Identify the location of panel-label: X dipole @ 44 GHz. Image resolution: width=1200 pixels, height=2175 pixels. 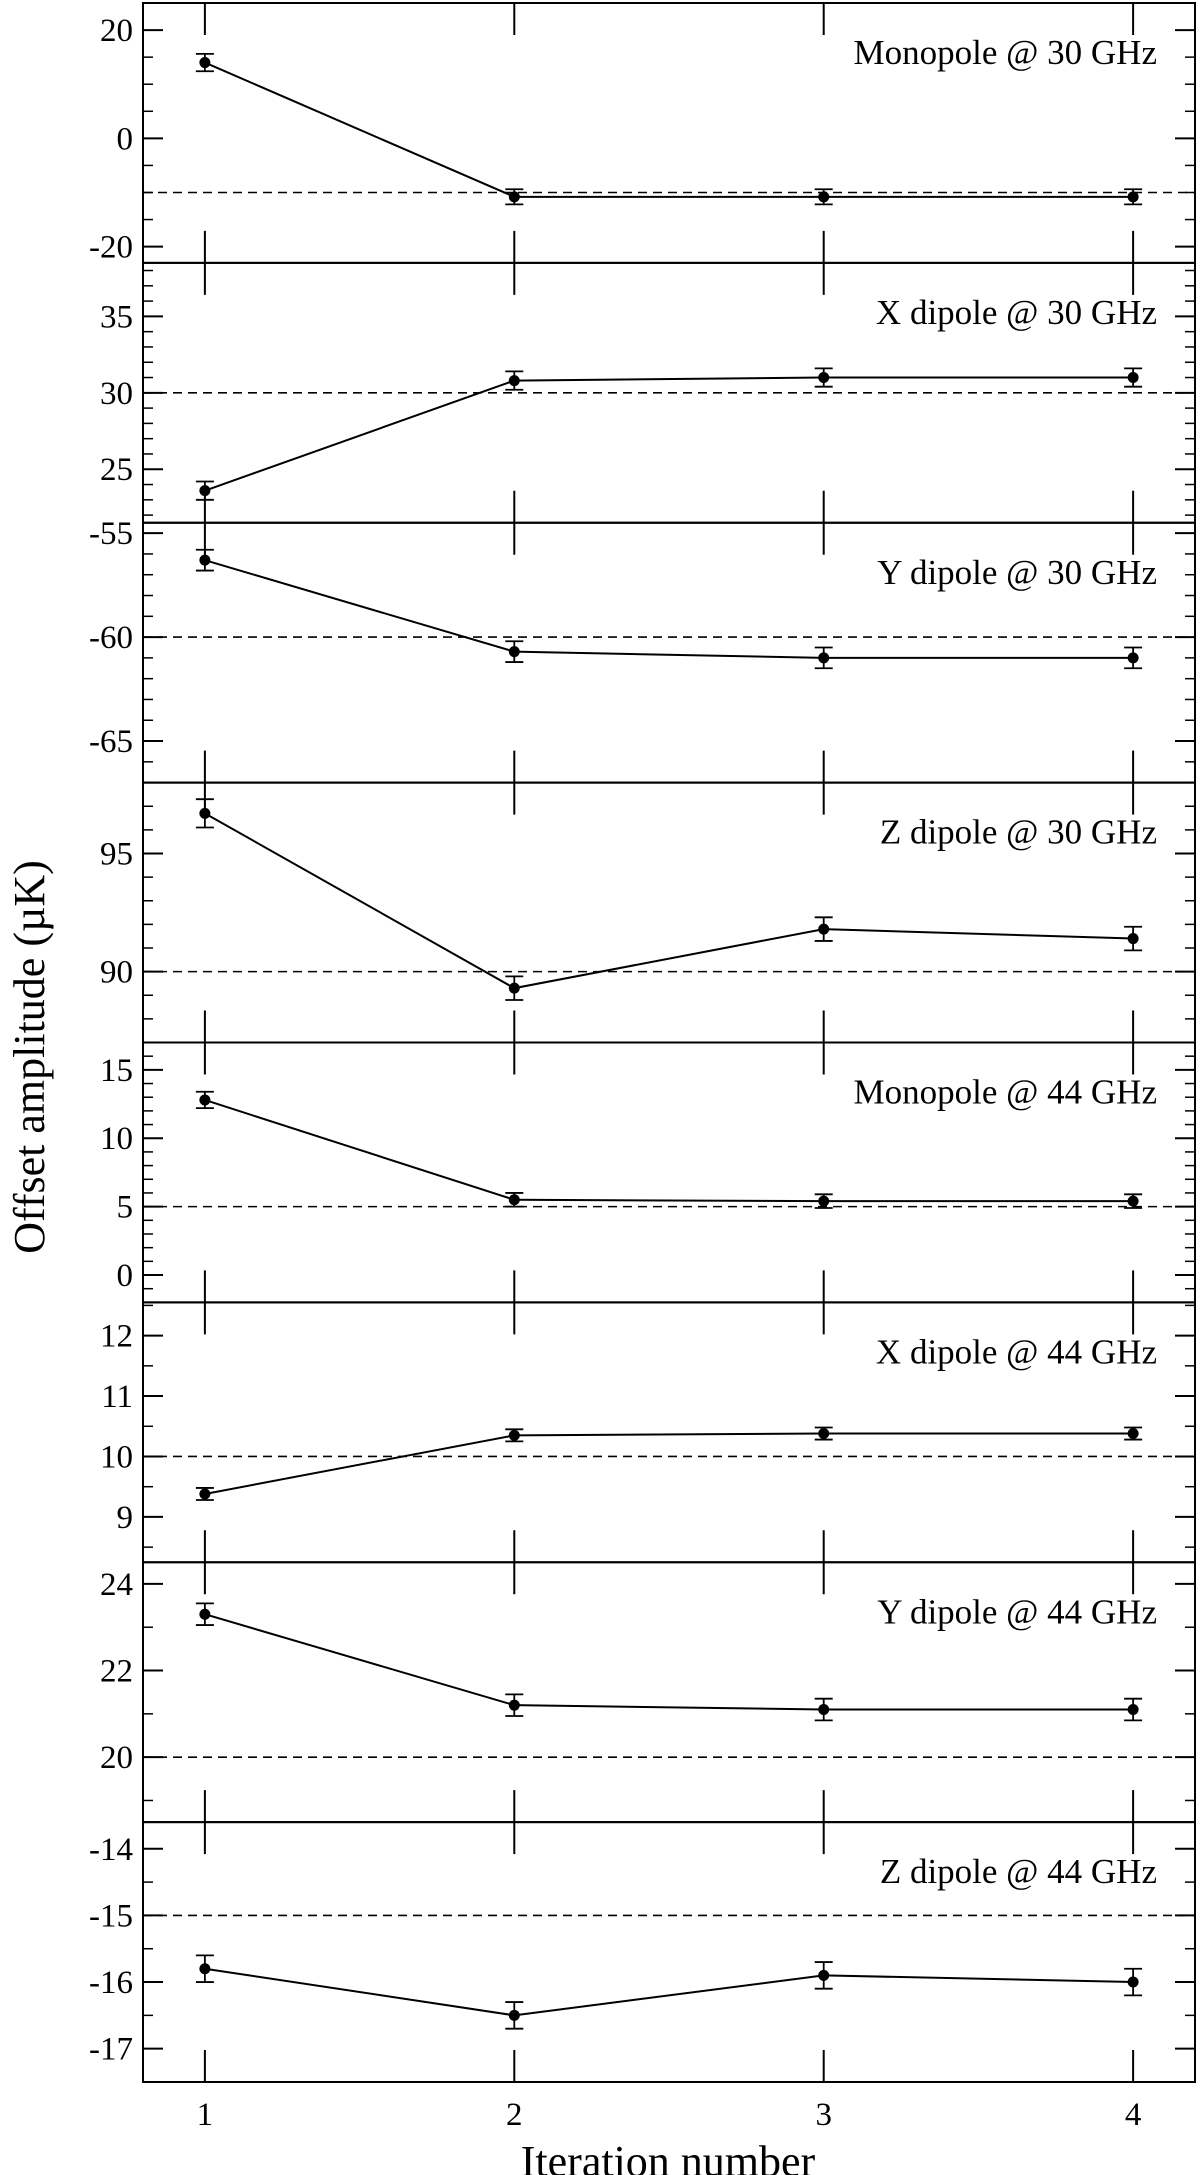
(1016, 1351).